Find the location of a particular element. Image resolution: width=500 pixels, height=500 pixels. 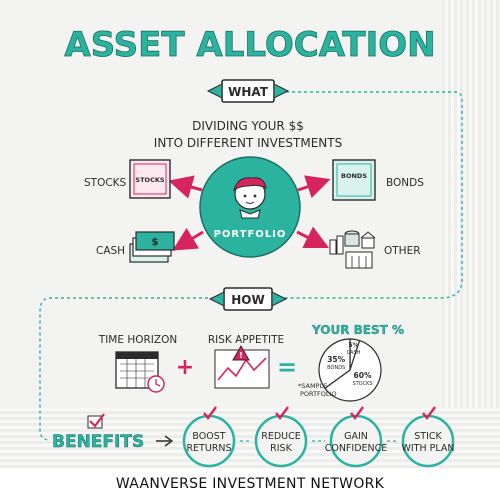

arrow-to-bonds is located at coordinates (314, 187).